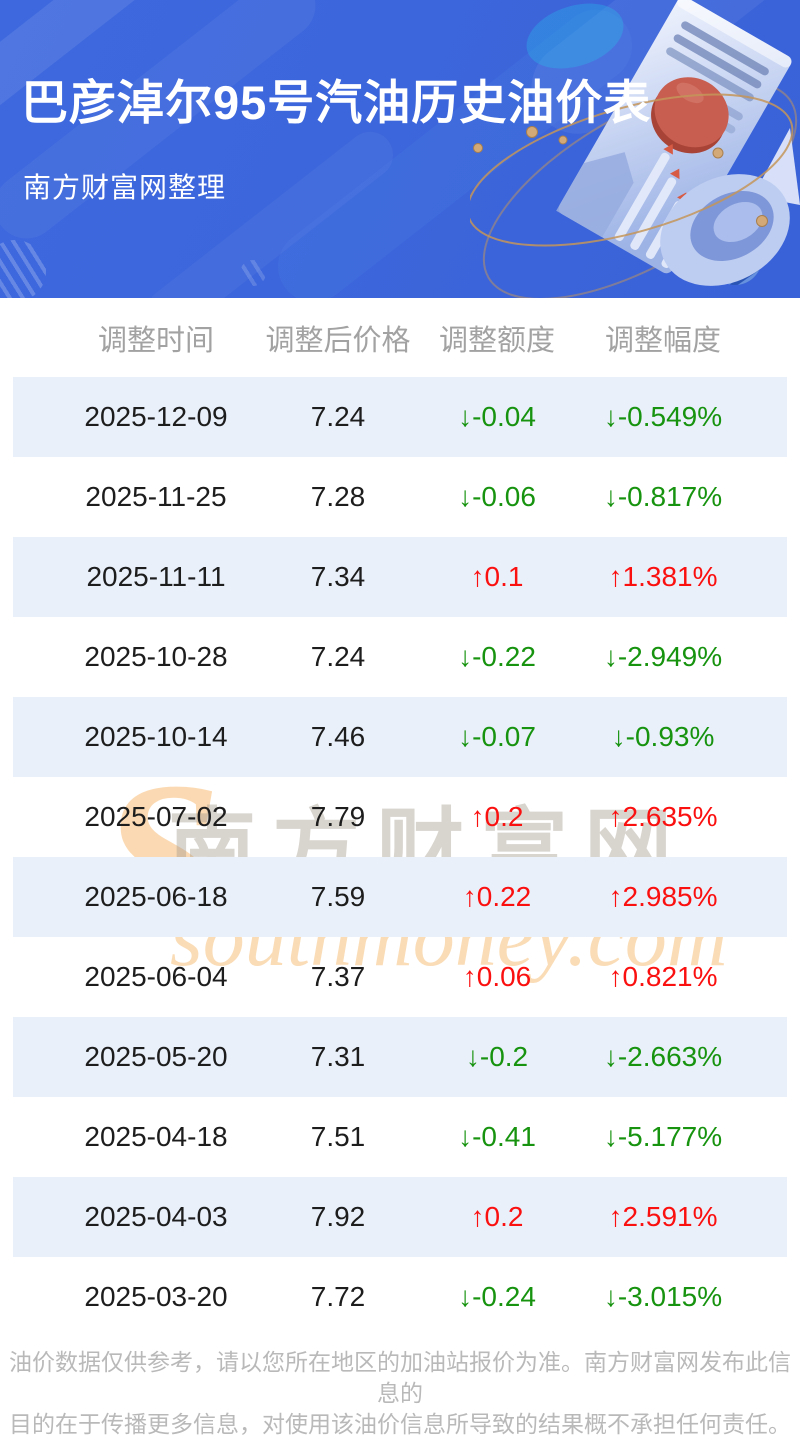  I want to click on row-change: ↓-0.2, so click(497, 1056).